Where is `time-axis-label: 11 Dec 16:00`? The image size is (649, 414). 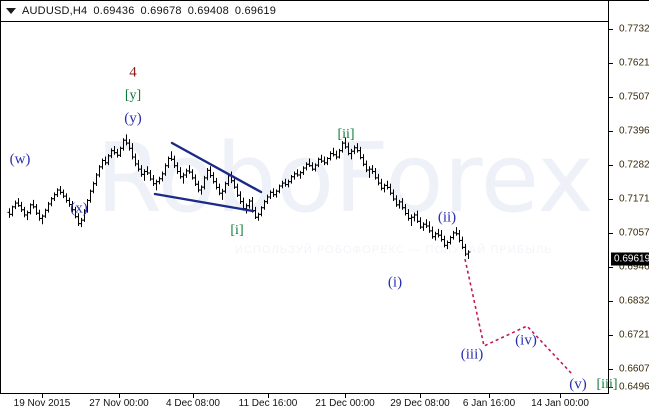
time-axis-label: 11 Dec 16:00 is located at coordinates (268, 403).